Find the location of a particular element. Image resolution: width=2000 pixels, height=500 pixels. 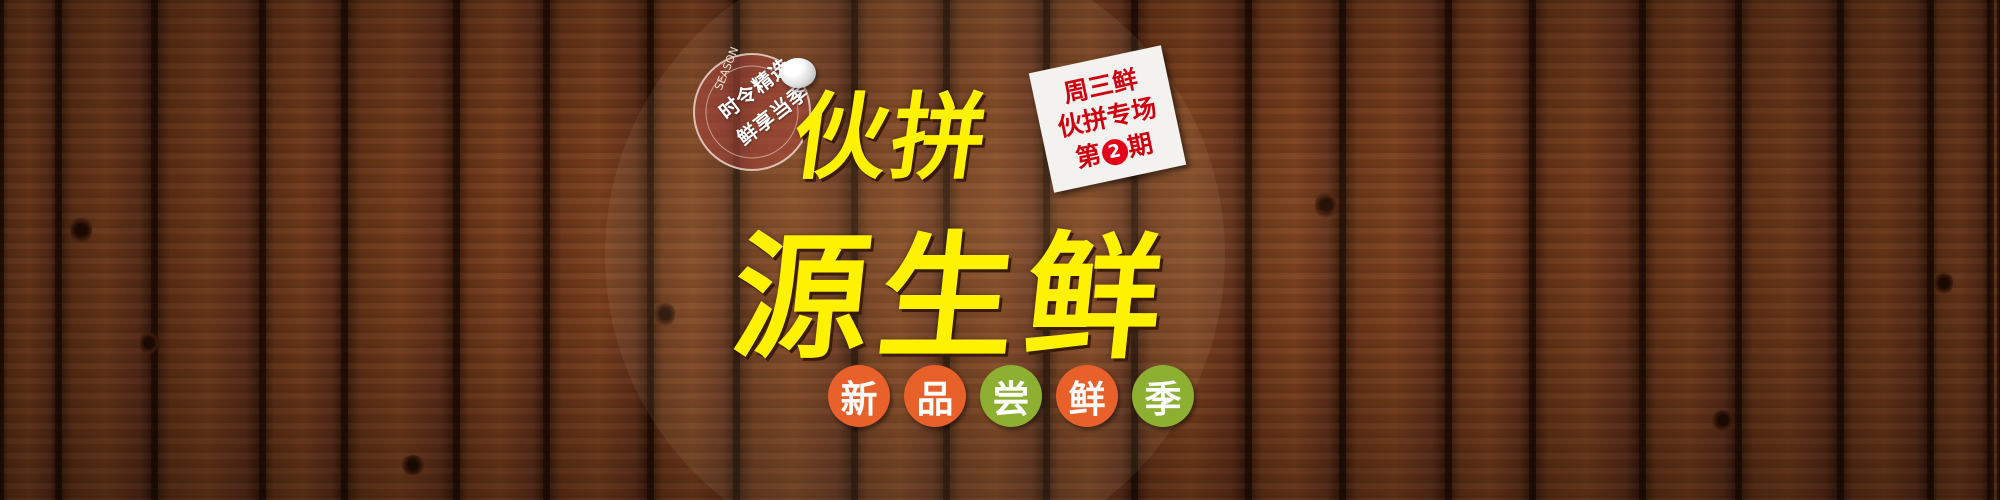

note-issue-prefix: 第 is located at coordinates (1088, 156).